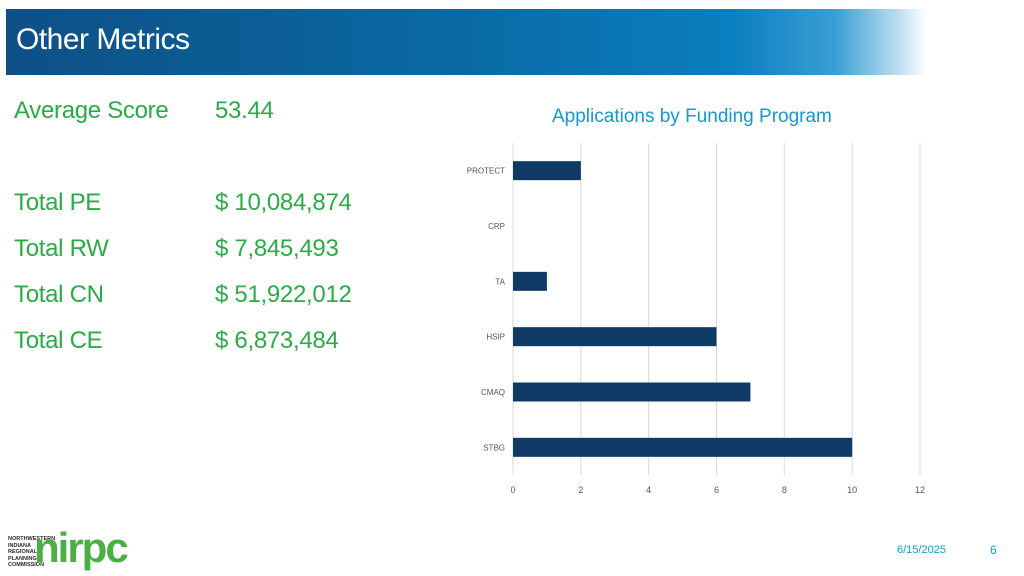 This screenshot has height=576, width=1024. What do you see at coordinates (512, 490) in the screenshot?
I see `x-tick-label: 0` at bounding box center [512, 490].